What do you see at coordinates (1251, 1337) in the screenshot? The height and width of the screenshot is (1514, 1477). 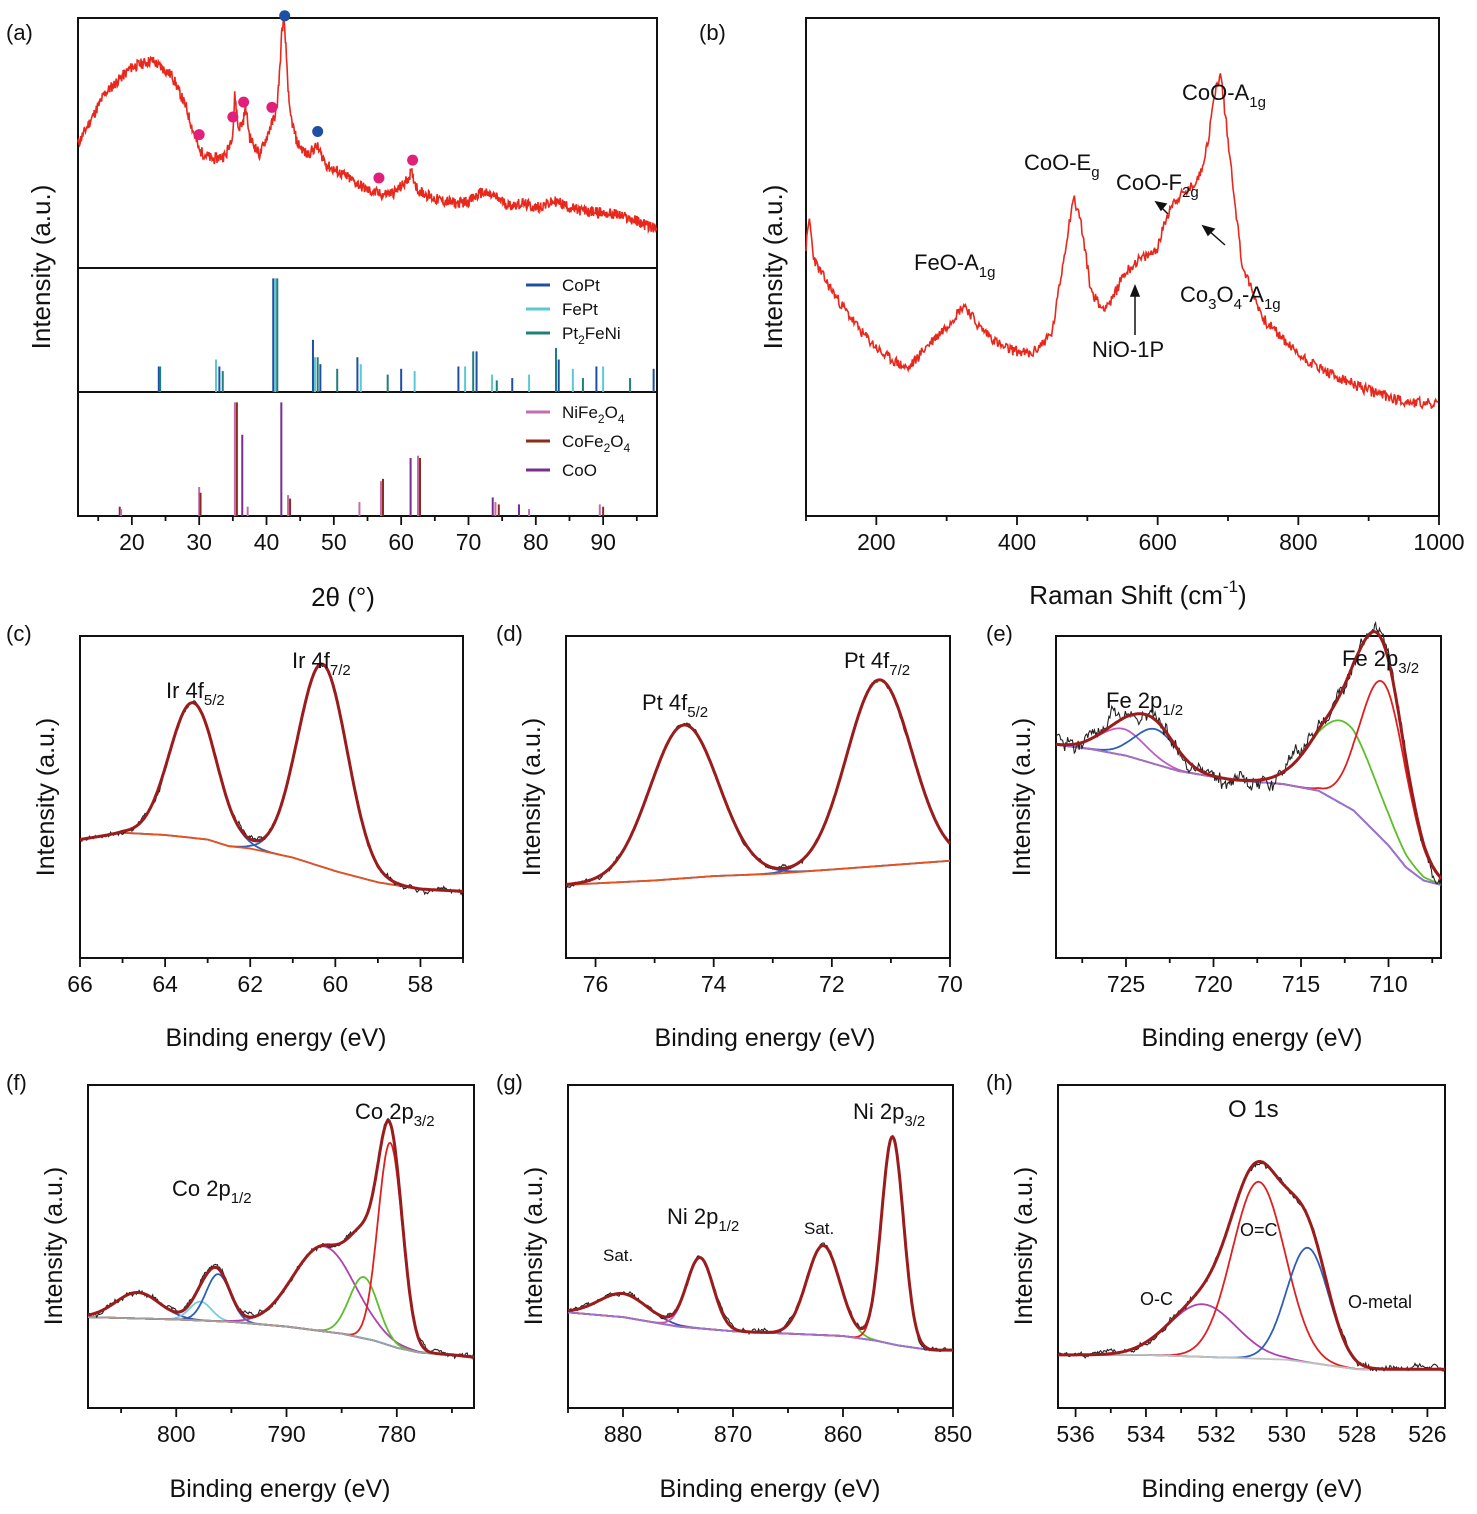 I see `component-o-c` at bounding box center [1251, 1337].